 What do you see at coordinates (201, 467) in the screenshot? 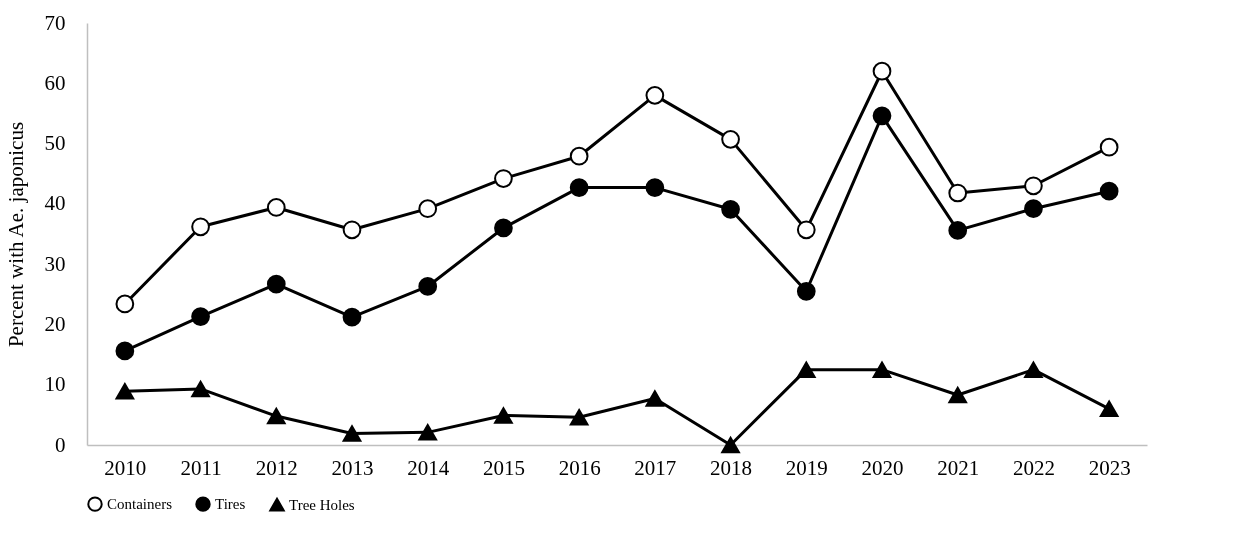
I see `x-tick-label: 2011` at bounding box center [201, 467].